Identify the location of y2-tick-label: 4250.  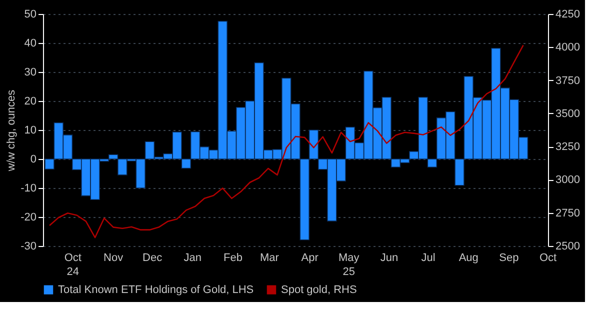
(568, 14).